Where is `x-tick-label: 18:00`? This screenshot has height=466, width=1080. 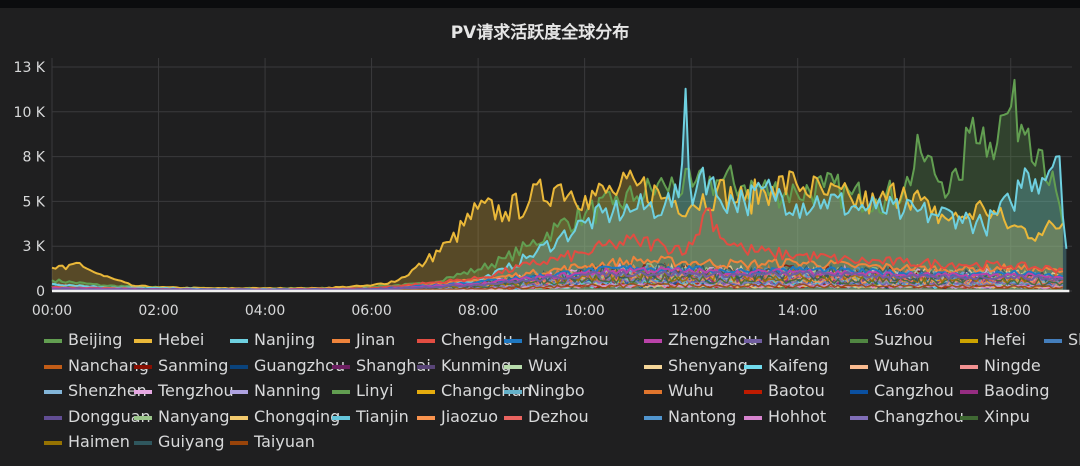 x-tick-label: 18:00 is located at coordinates (1011, 311).